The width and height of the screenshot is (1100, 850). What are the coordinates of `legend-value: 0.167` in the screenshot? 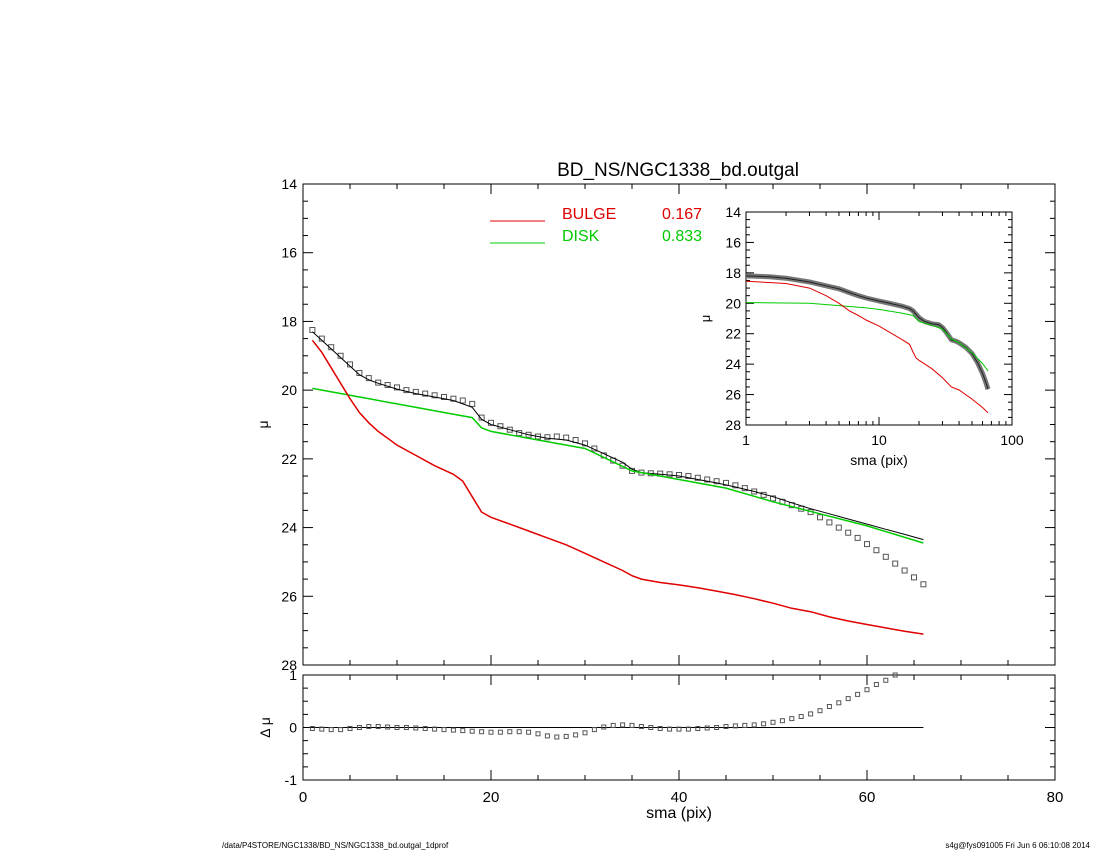 It's located at (682, 214).